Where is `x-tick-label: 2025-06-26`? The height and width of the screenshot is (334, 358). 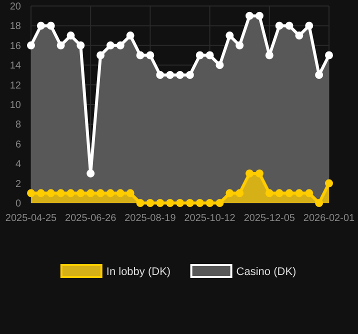
x-tick-label: 2025-06-26 is located at coordinates (91, 218).